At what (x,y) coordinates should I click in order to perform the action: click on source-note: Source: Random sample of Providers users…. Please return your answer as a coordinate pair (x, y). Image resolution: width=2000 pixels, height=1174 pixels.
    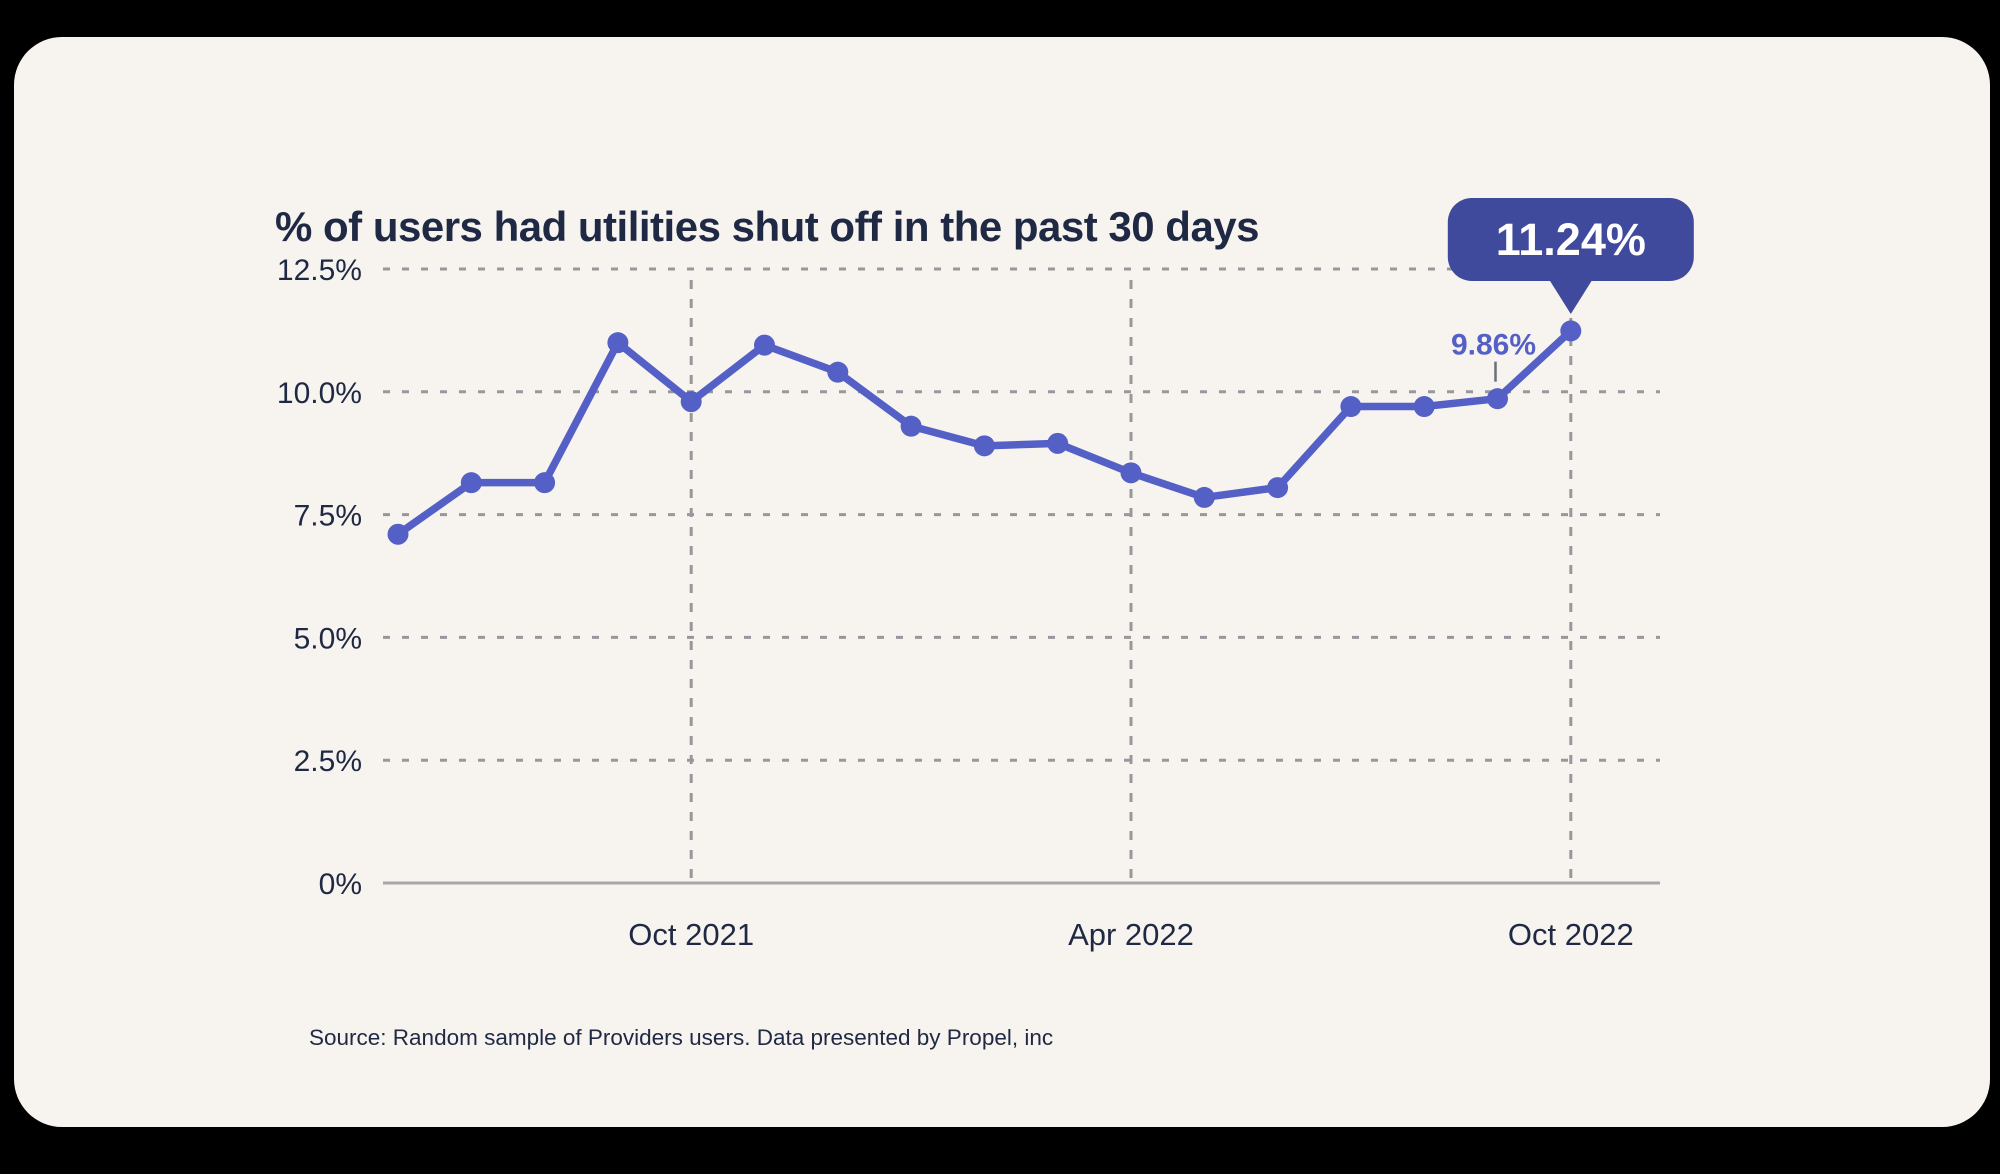
    Looking at the image, I should click on (681, 1037).